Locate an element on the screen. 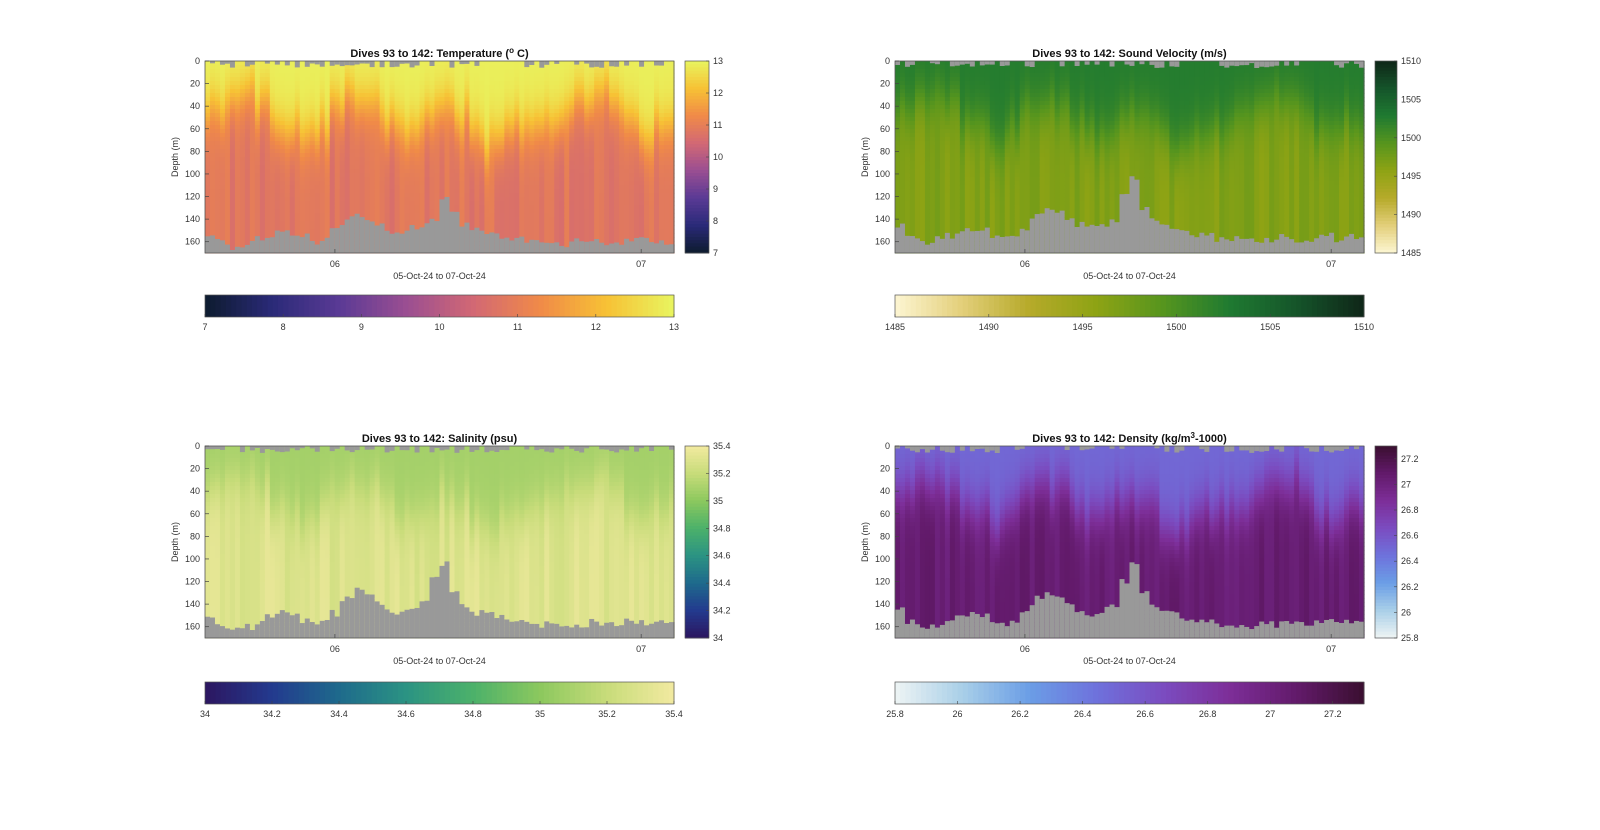 Image resolution: width=1600 pixels, height=830 pixels. horizontal-colorbar: 7 8 9 10 11 12 13 is located at coordinates (440, 313).